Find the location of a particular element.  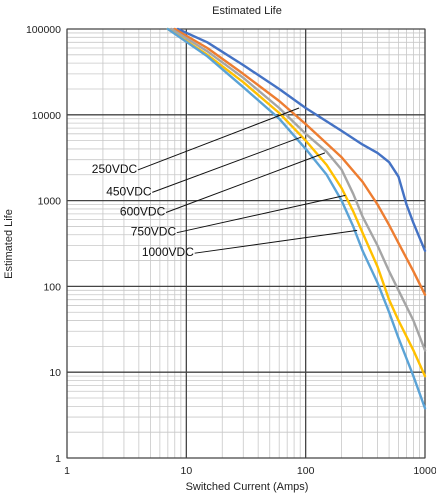

x-tick-label: 1 is located at coordinates (67, 471).